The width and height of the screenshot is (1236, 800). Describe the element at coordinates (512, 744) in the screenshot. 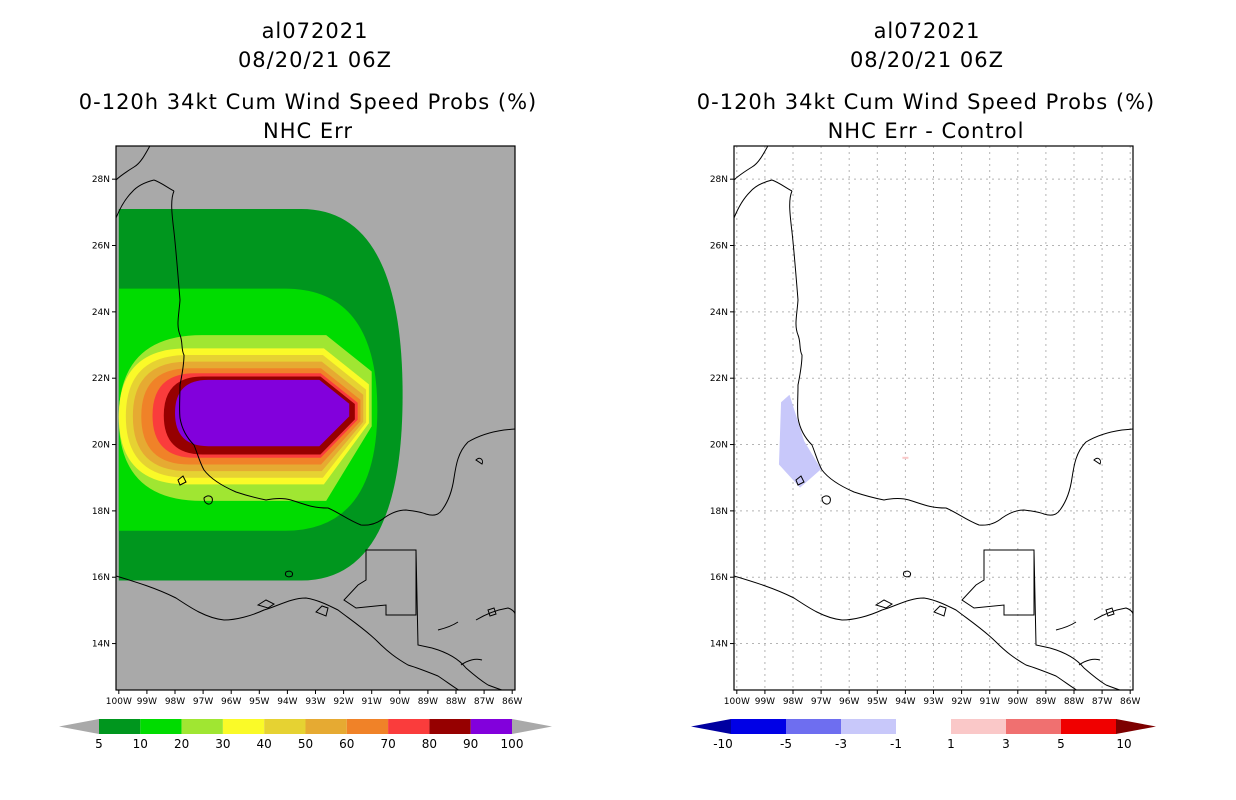

I see `colorbar-label: 100` at that location.